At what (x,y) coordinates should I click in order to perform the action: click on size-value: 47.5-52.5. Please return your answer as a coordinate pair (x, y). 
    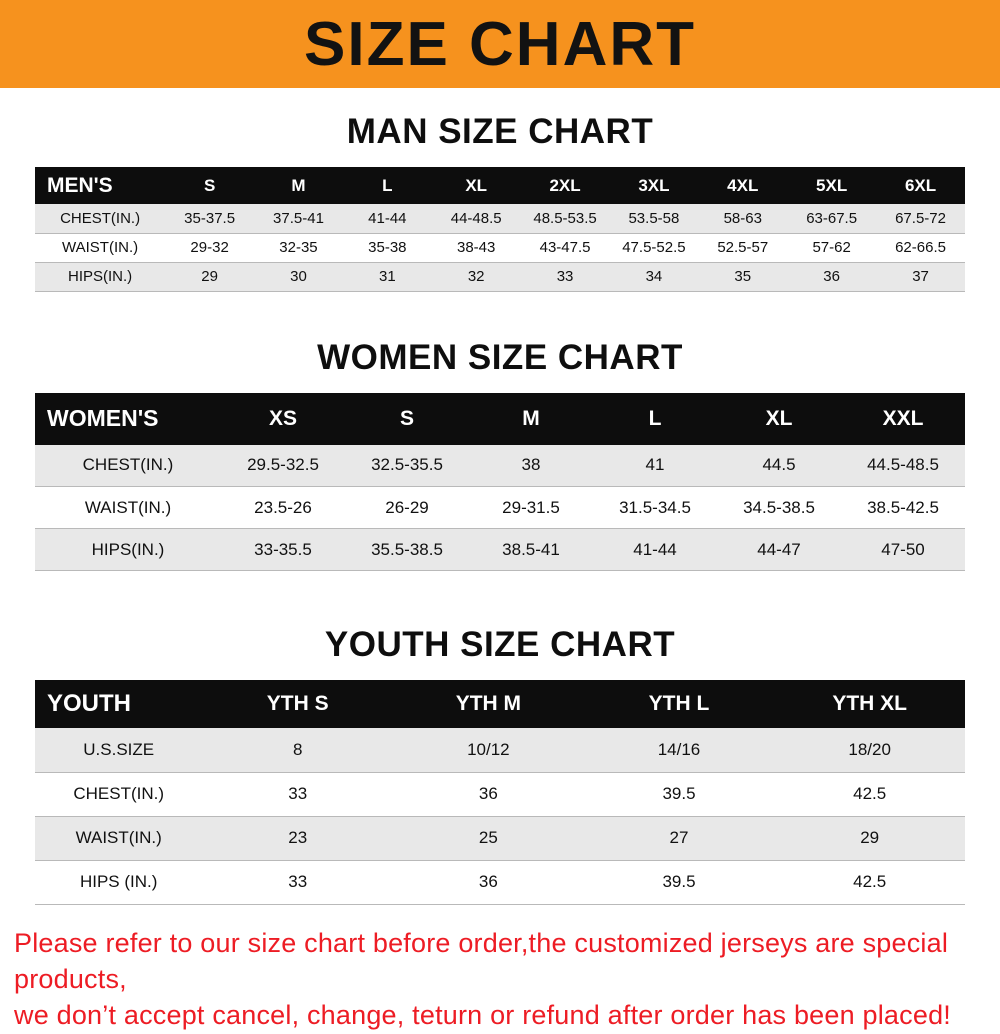
    Looking at the image, I should click on (654, 247).